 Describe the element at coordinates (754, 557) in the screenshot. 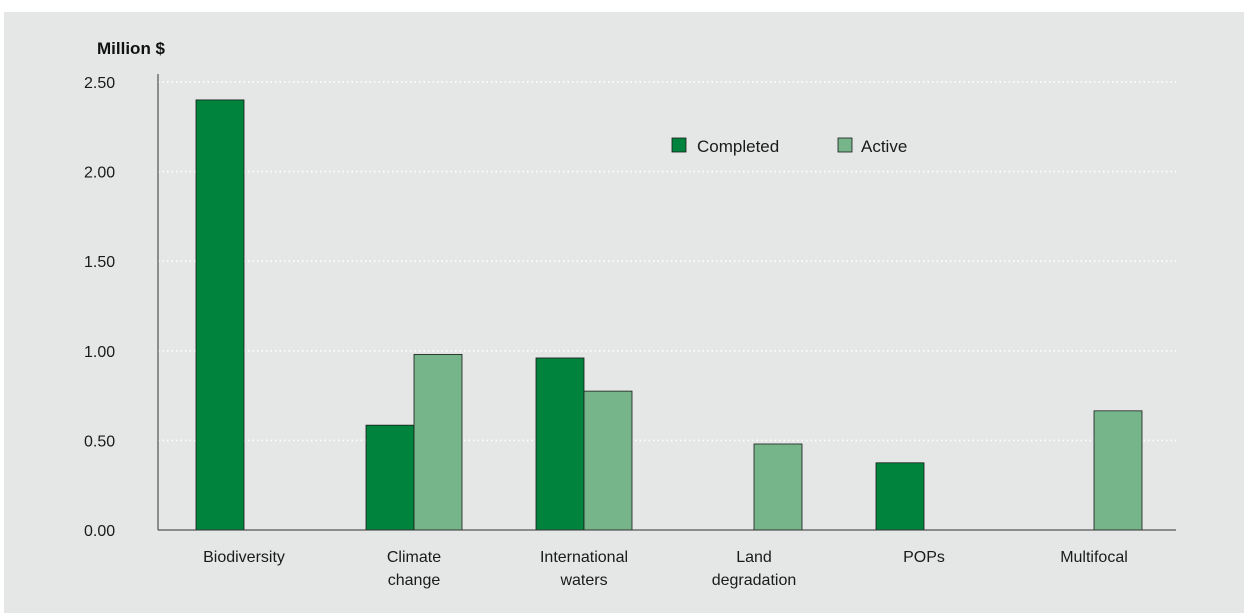

I see `x-tick-label: Land` at that location.